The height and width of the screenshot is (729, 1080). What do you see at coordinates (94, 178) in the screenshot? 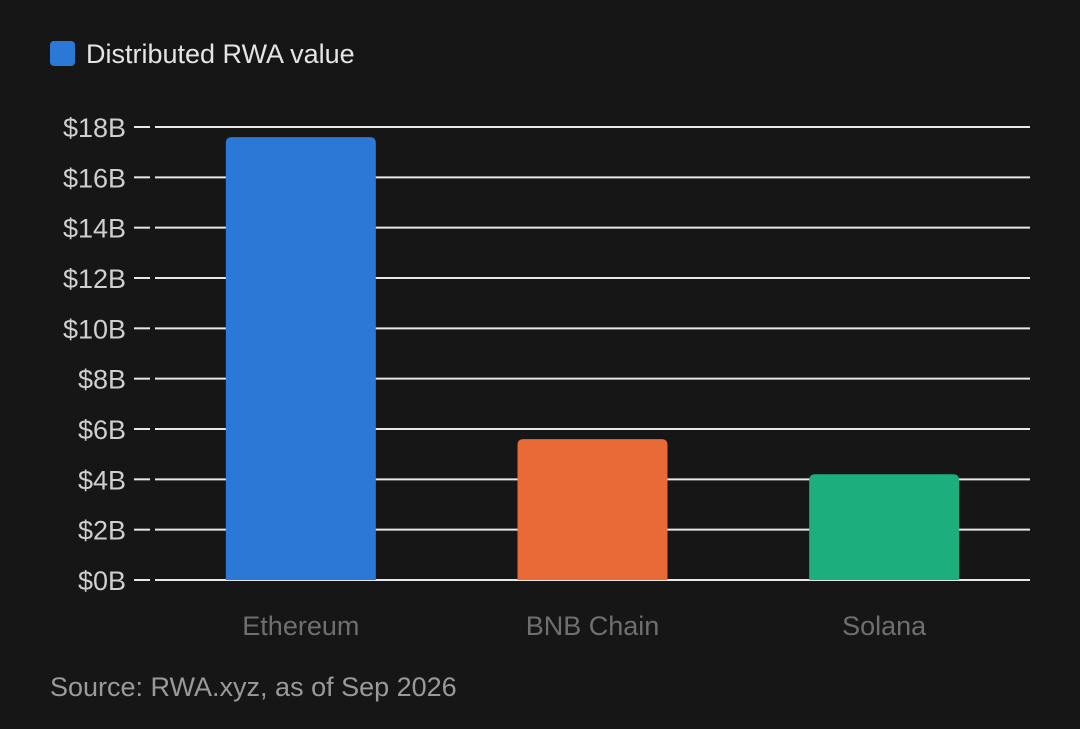
I see `y-tick-label: $16B` at bounding box center [94, 178].